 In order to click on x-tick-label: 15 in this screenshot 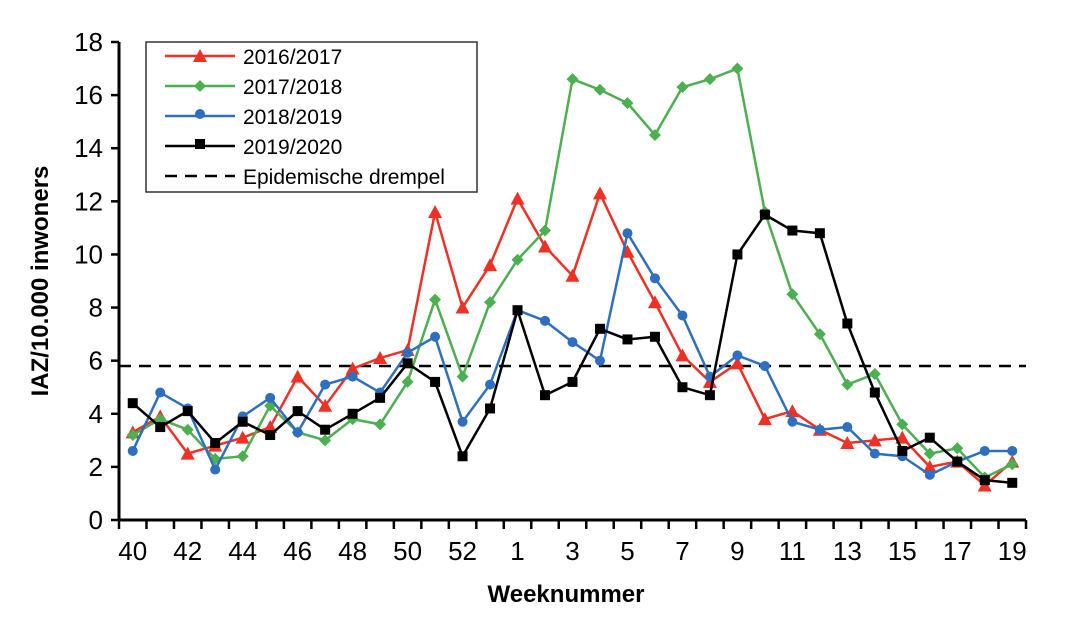, I will do `click(902, 551)`.